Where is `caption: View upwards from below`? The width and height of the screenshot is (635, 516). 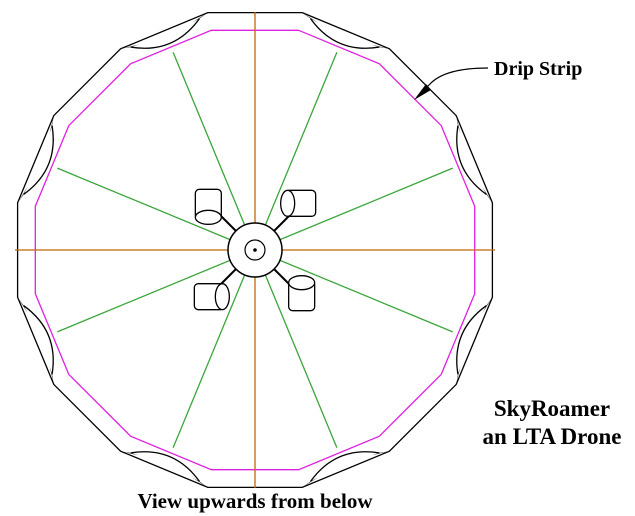 caption: View upwards from below is located at coordinates (255, 501).